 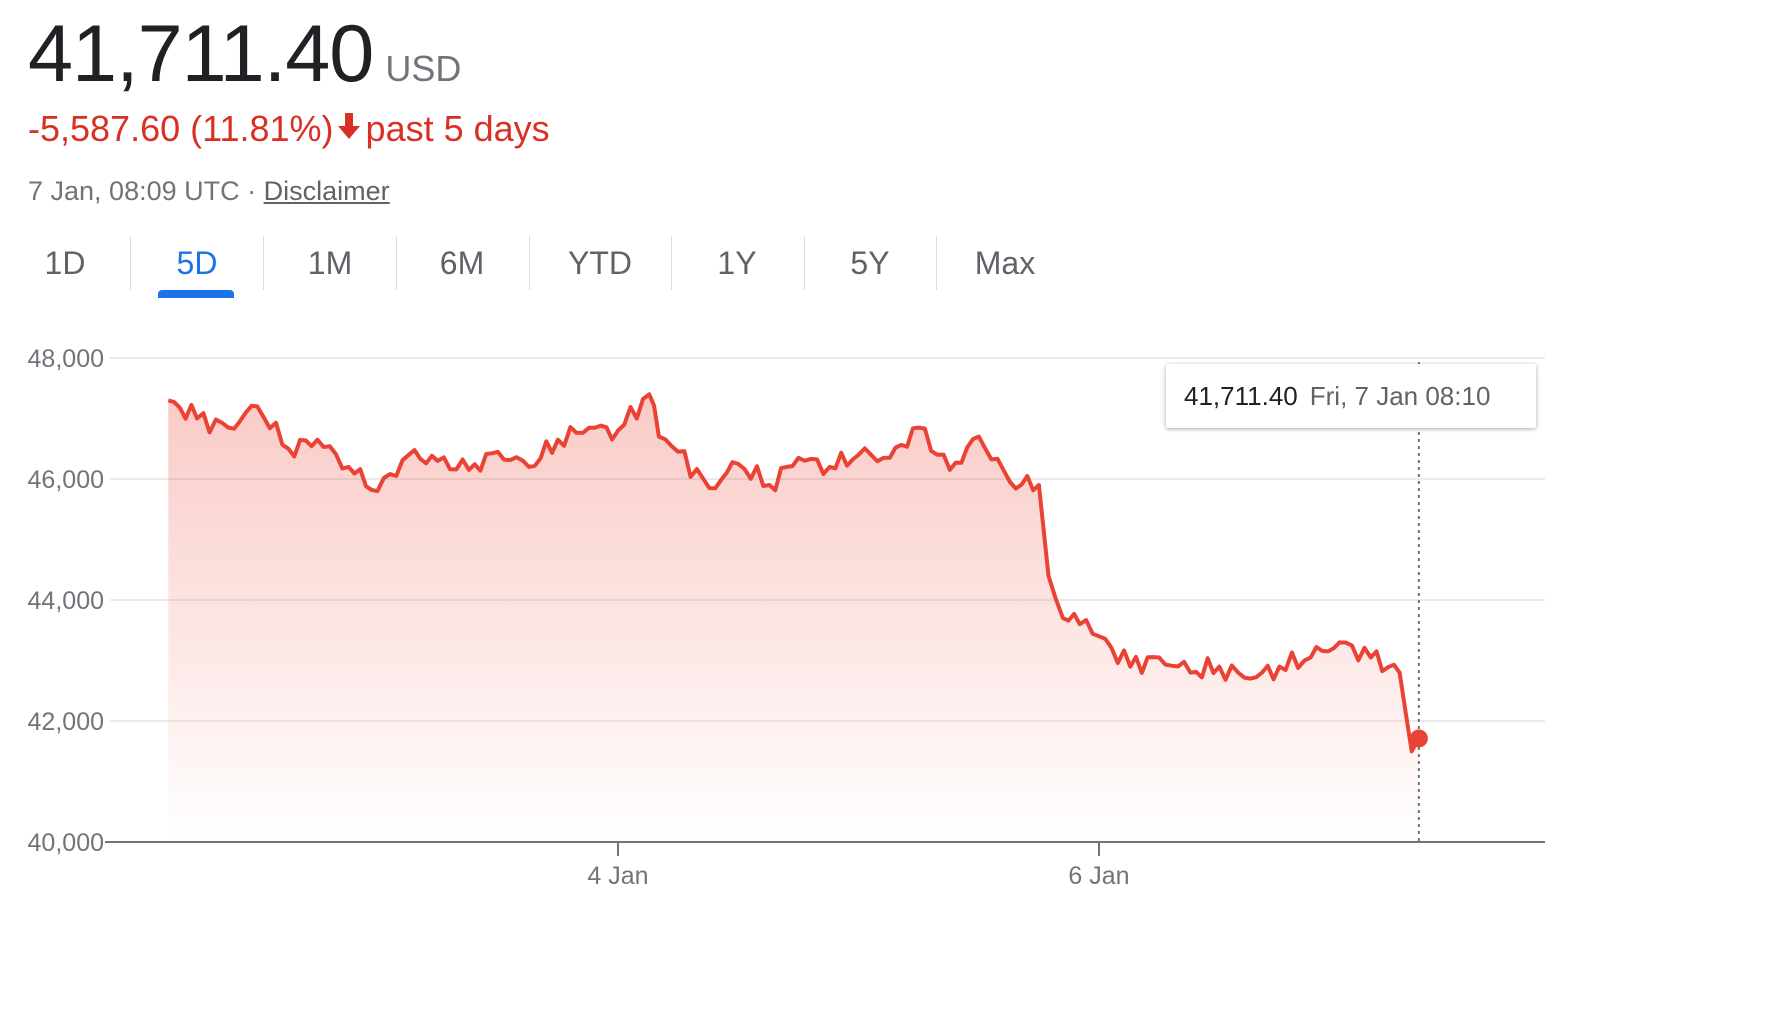 I want to click on tab-1m: 1M, so click(x=330, y=263).